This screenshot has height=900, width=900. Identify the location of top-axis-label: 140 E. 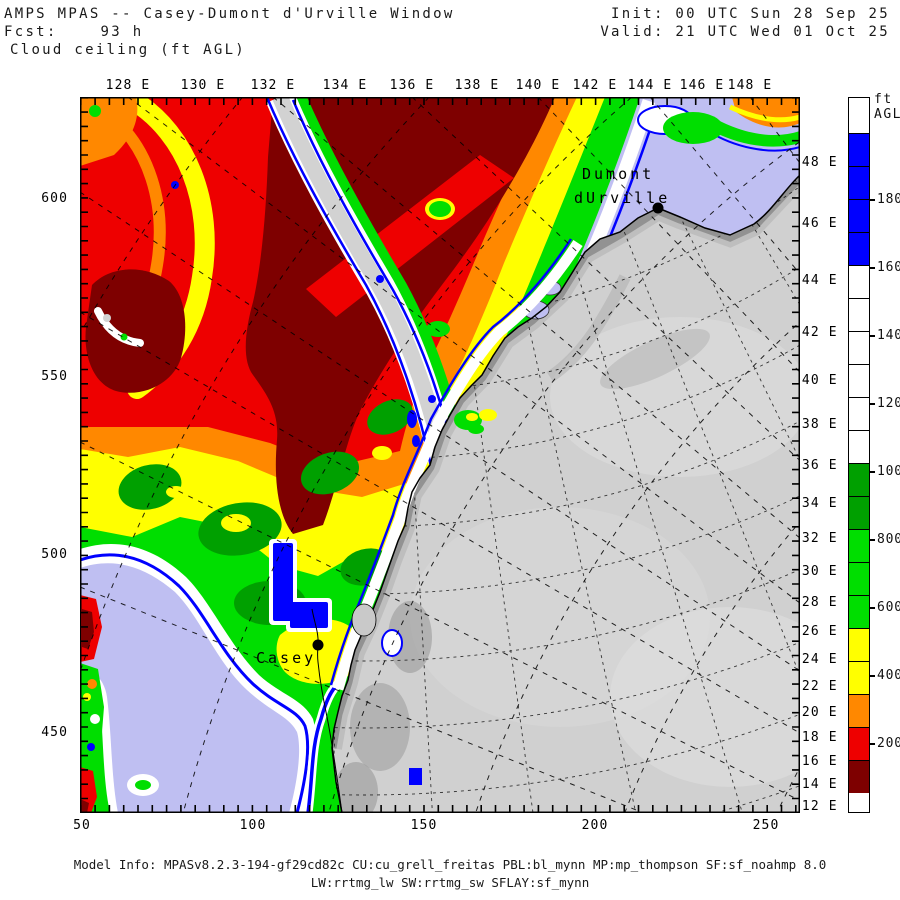
(538, 85).